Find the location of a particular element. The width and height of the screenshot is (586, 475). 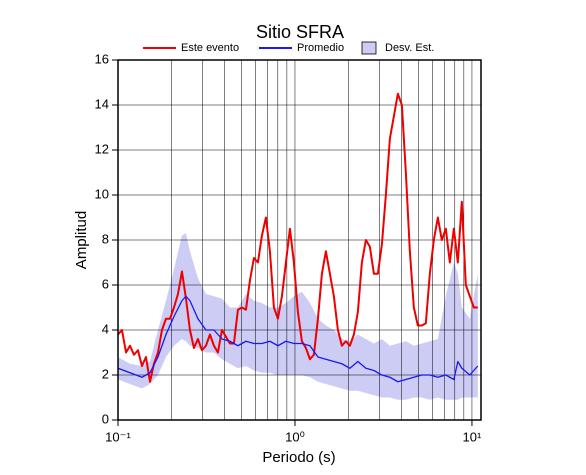

y-axis-label: Amplitud is located at coordinates (81, 240).